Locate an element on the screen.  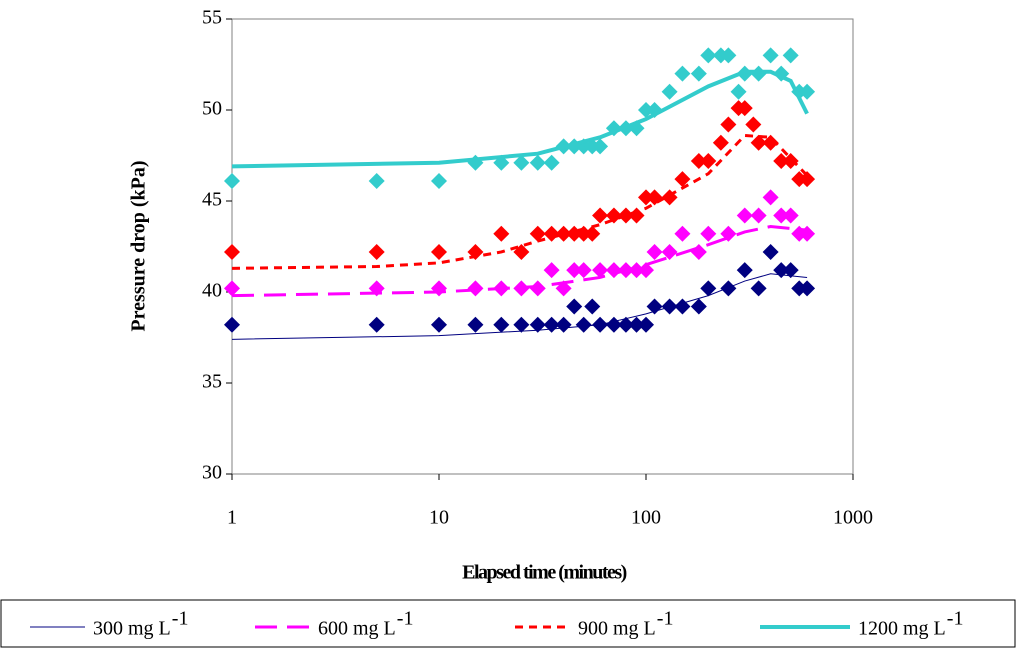
legend-label: 900 mg L is located at coordinates (617, 629).